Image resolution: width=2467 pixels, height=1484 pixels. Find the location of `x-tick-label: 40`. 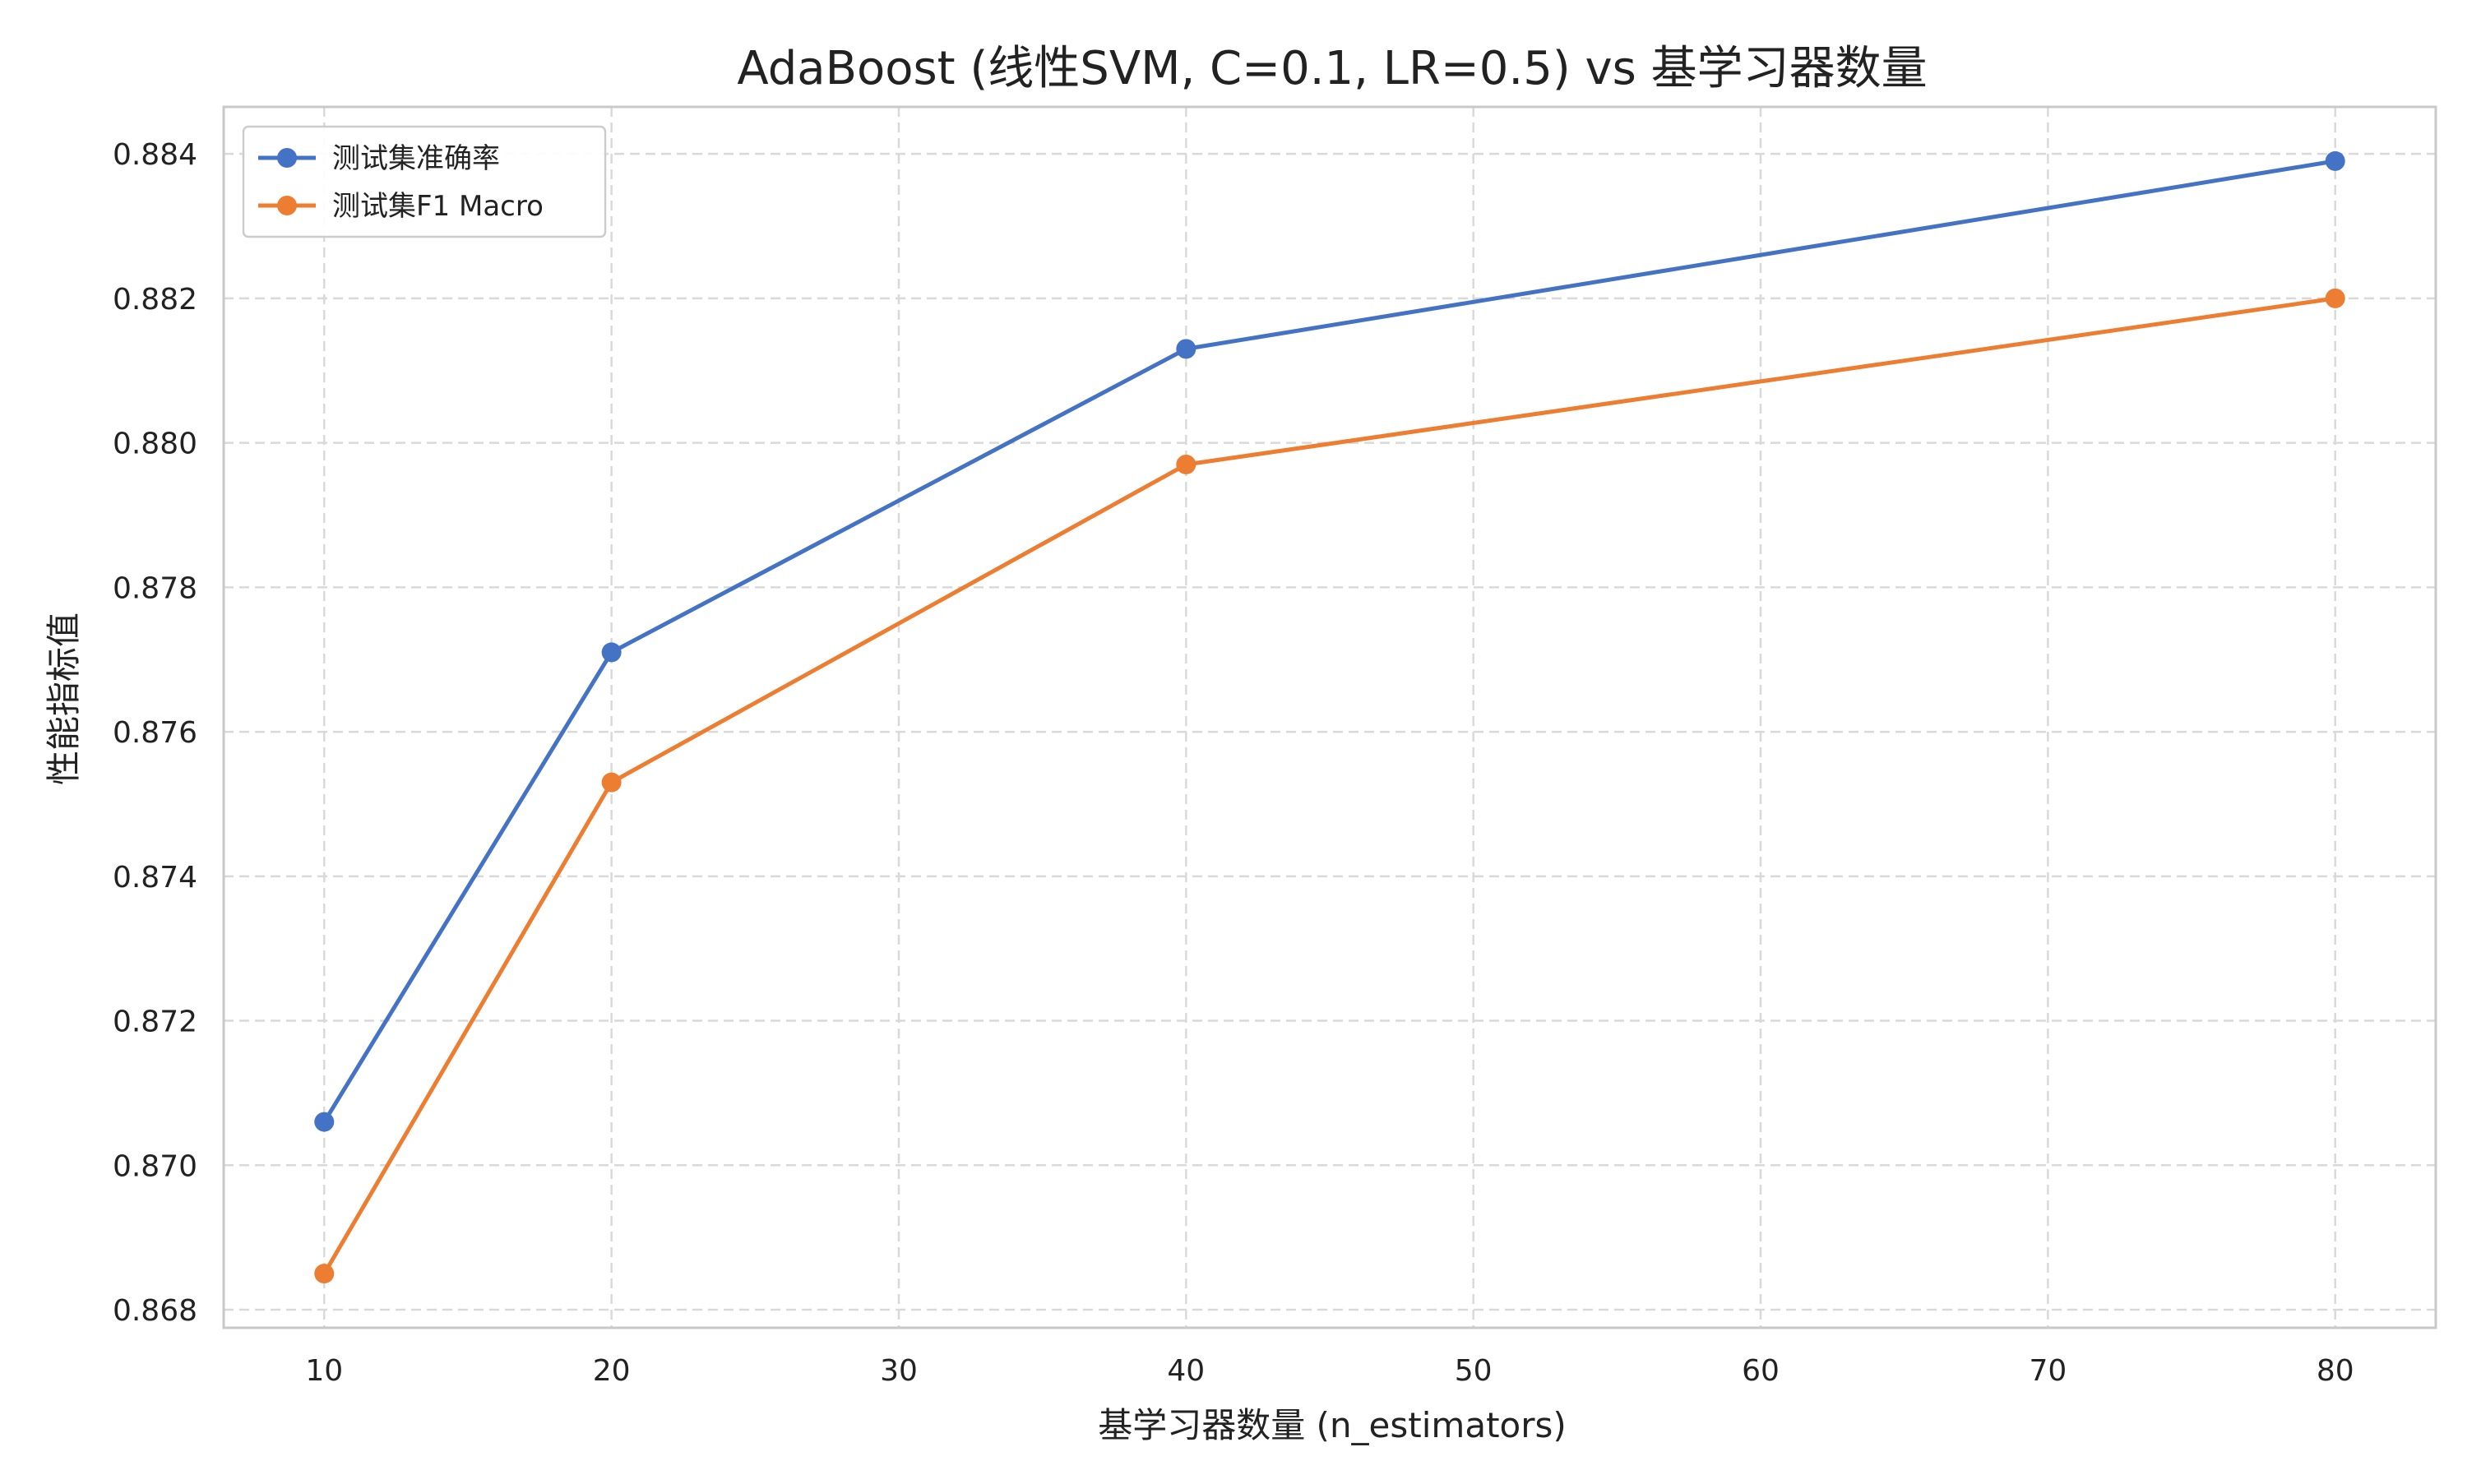

x-tick-label: 40 is located at coordinates (1186, 1371).